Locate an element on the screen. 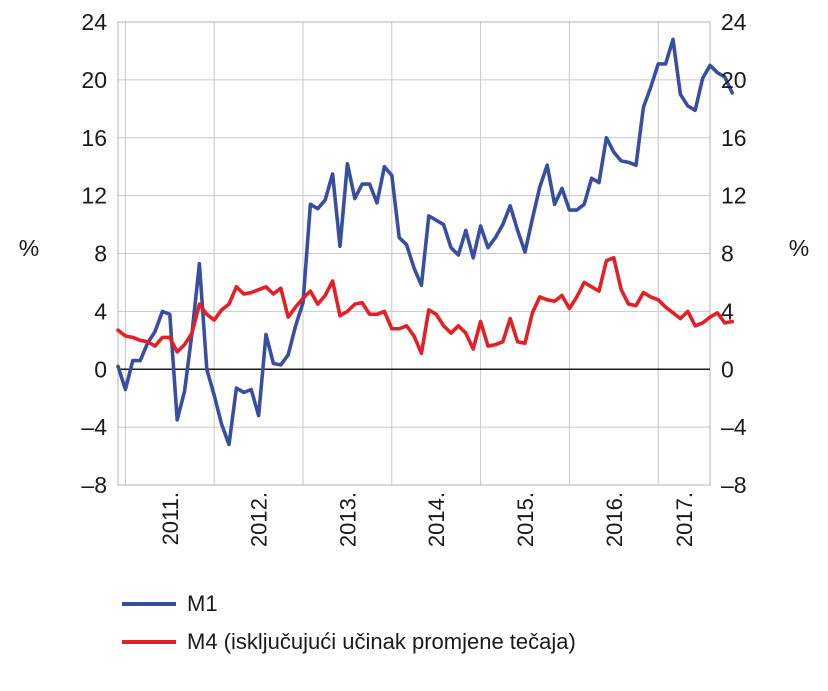 The height and width of the screenshot is (691, 828). y-tick-label-left: 20 is located at coordinates (94, 80).